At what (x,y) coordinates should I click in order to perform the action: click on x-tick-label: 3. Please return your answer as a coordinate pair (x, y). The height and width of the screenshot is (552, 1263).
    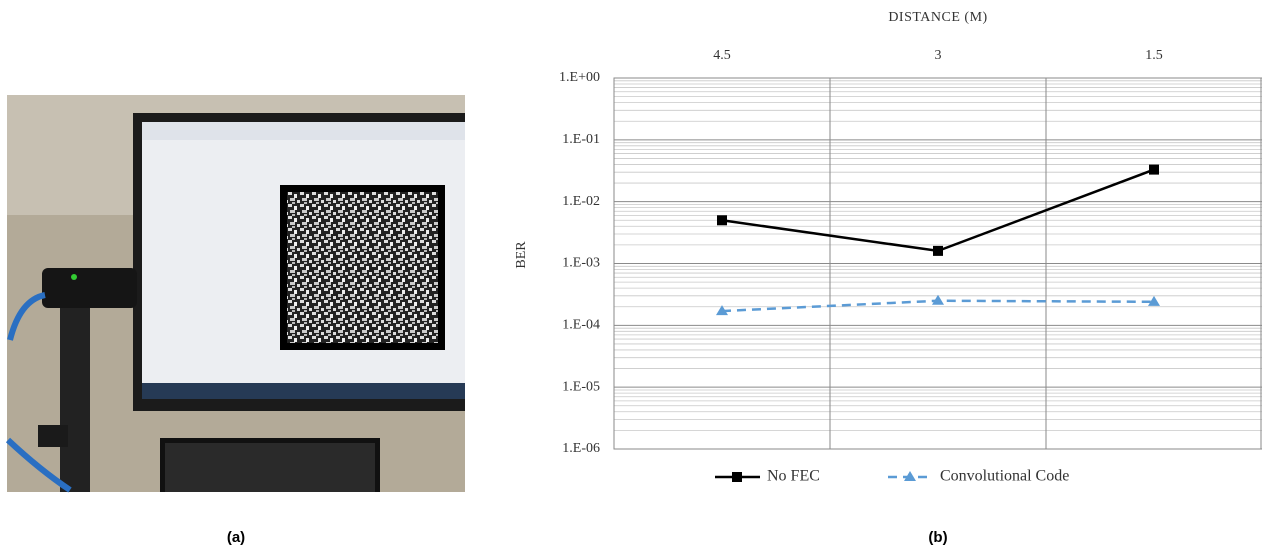
    Looking at the image, I should click on (938, 55).